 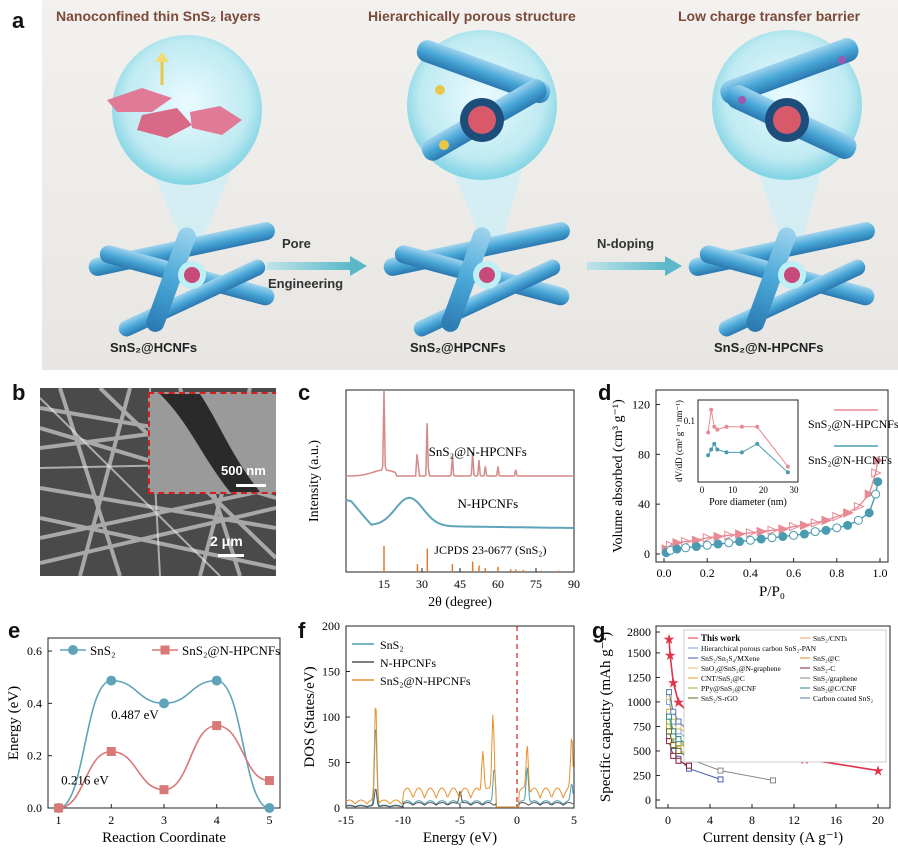 What do you see at coordinates (34, 756) in the screenshot?
I see `y-tick-label: 0.2` at bounding box center [34, 756].